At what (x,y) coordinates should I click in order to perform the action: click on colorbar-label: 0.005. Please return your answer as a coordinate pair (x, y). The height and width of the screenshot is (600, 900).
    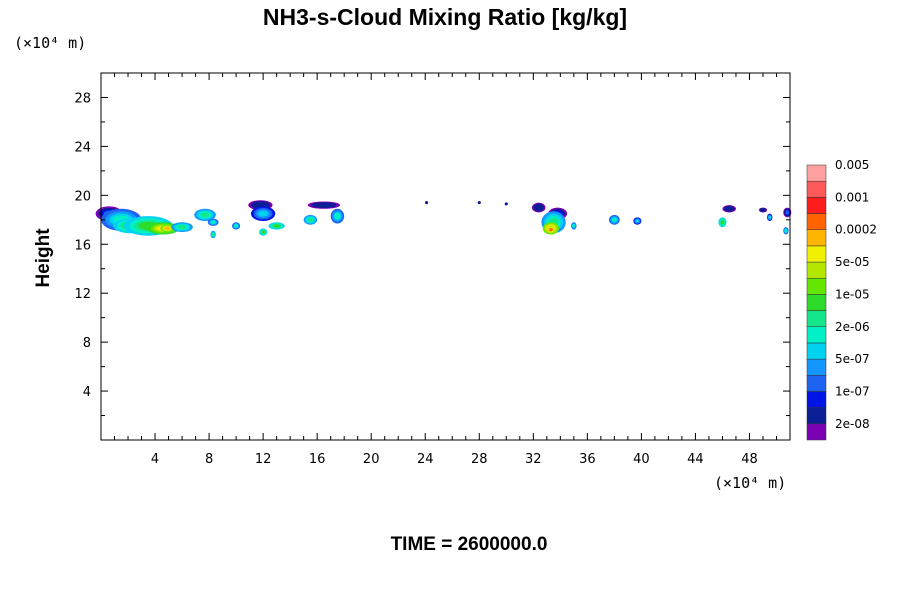
    Looking at the image, I should click on (852, 165).